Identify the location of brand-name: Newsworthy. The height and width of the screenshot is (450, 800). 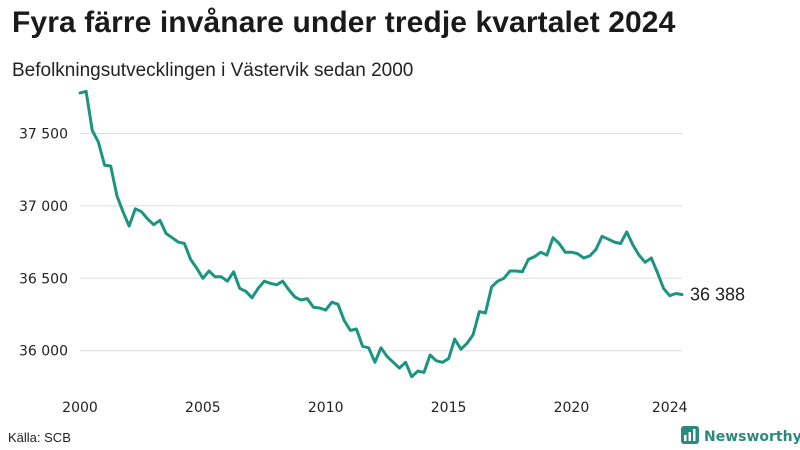
(752, 437).